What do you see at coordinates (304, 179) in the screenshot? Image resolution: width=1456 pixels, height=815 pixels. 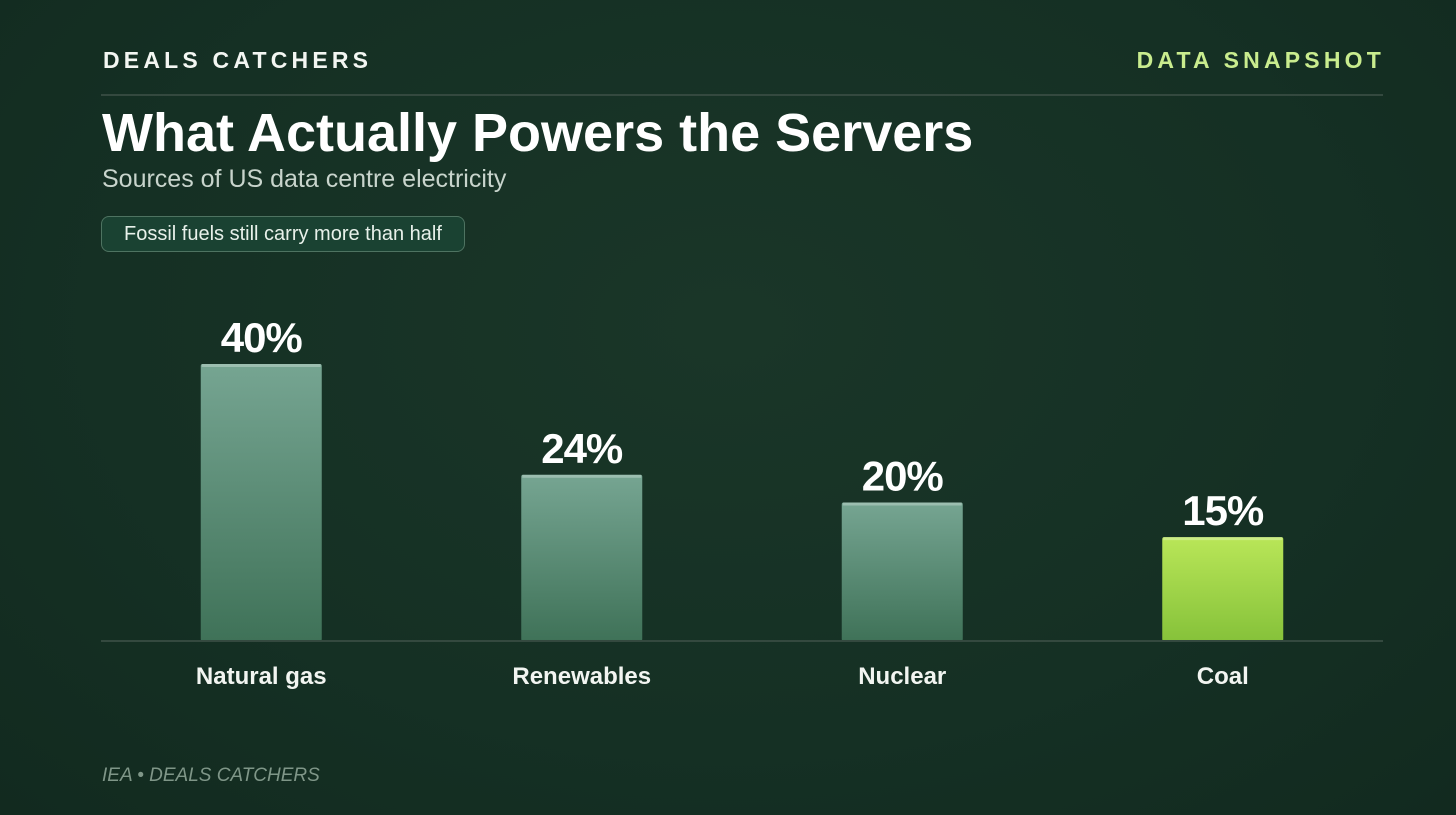 I see `chart-subtitle: Sources of US data centre electricity` at bounding box center [304, 179].